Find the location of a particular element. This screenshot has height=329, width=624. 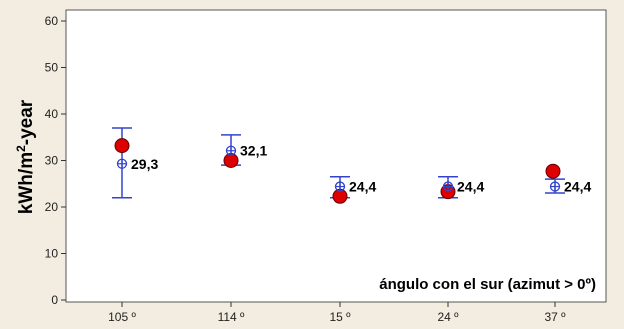

y-tick-label: 40 is located at coordinates (52, 114).